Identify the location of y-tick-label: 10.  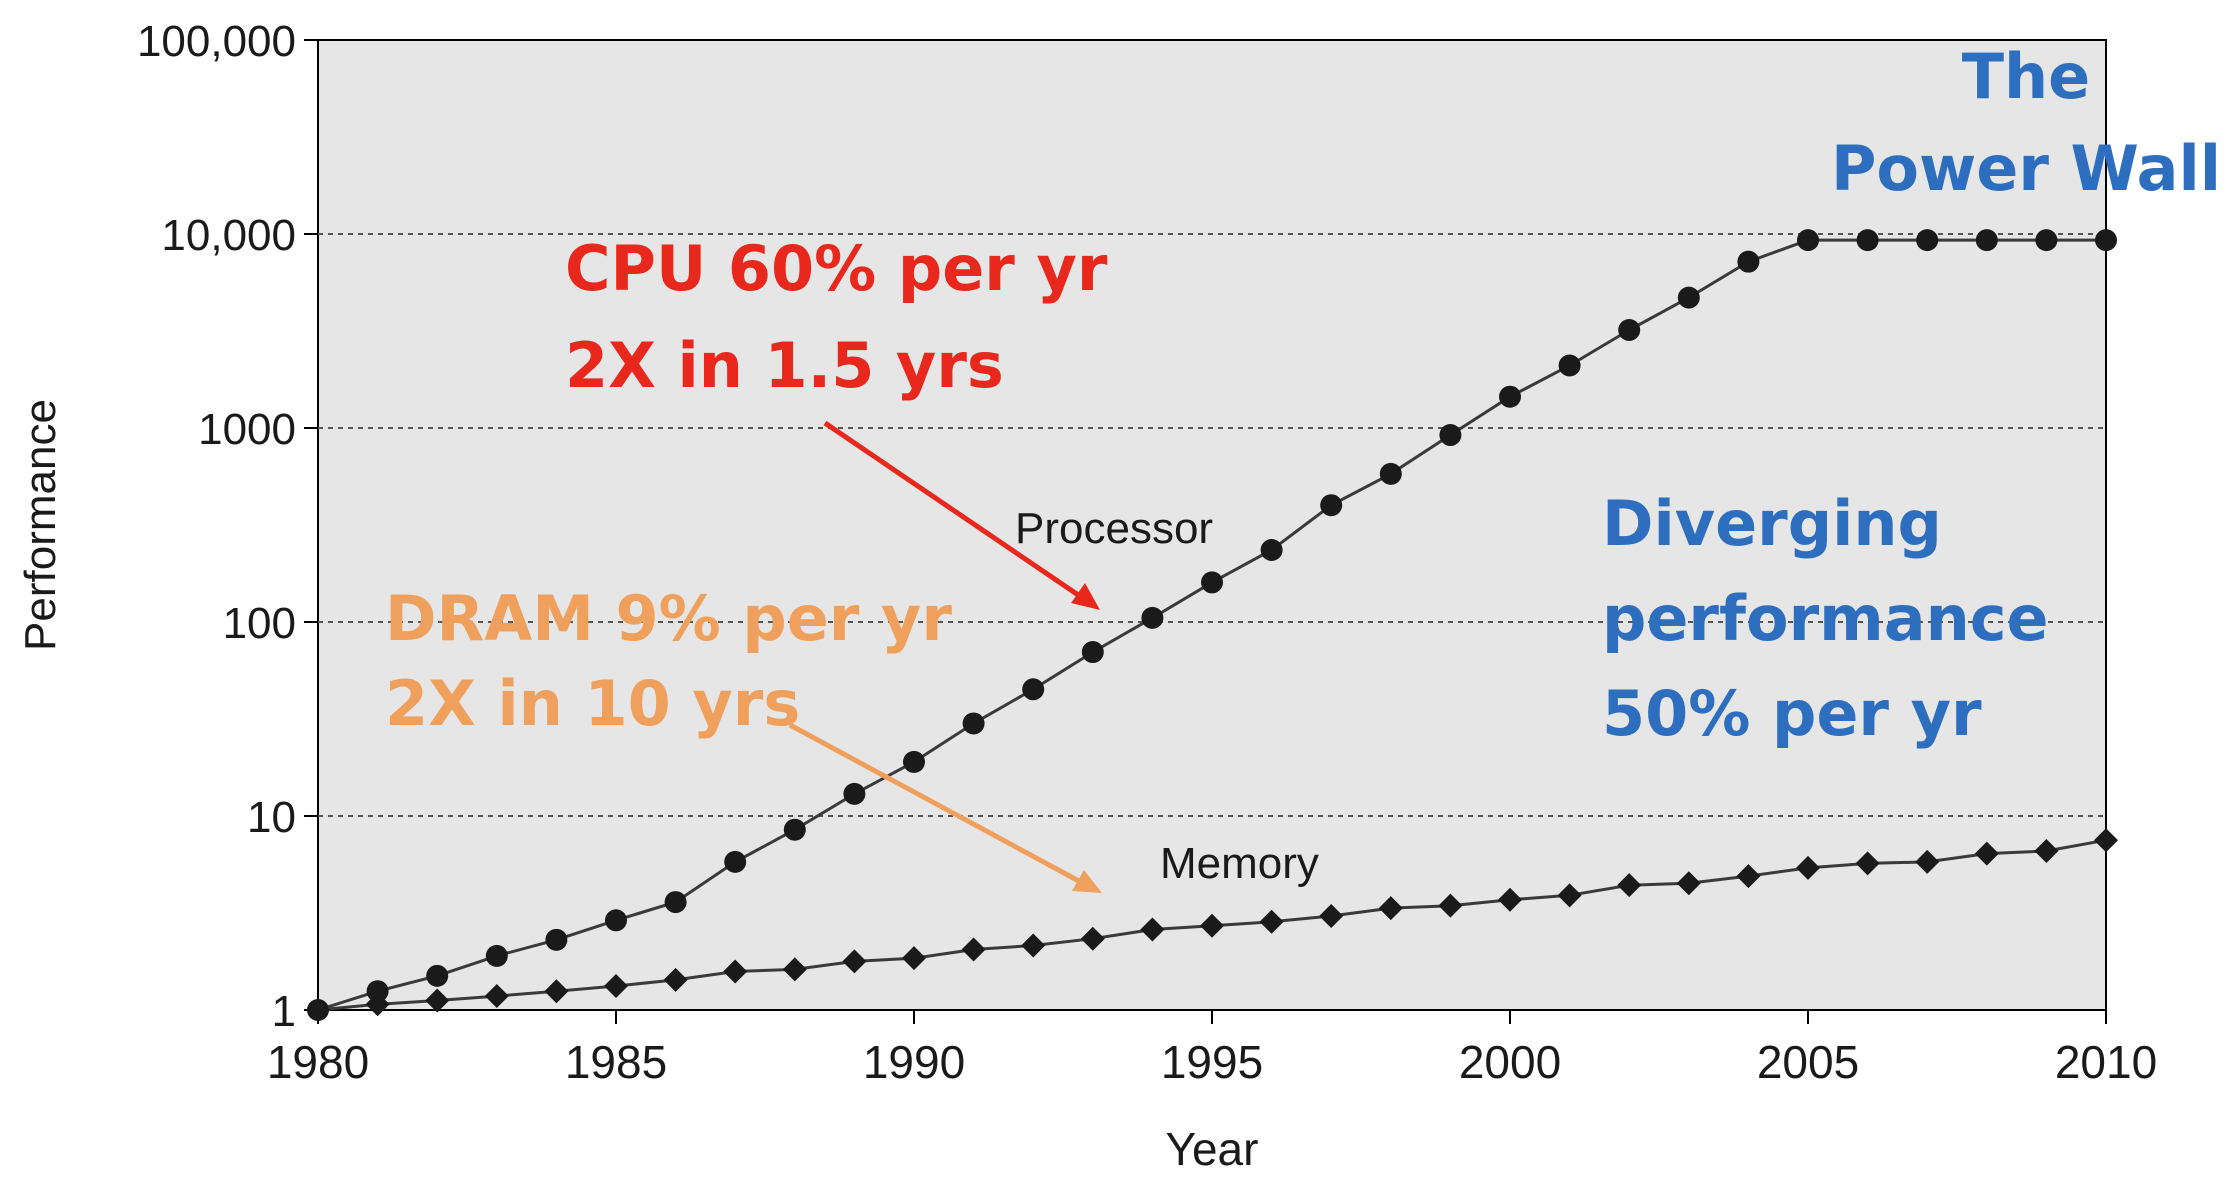
(271, 817).